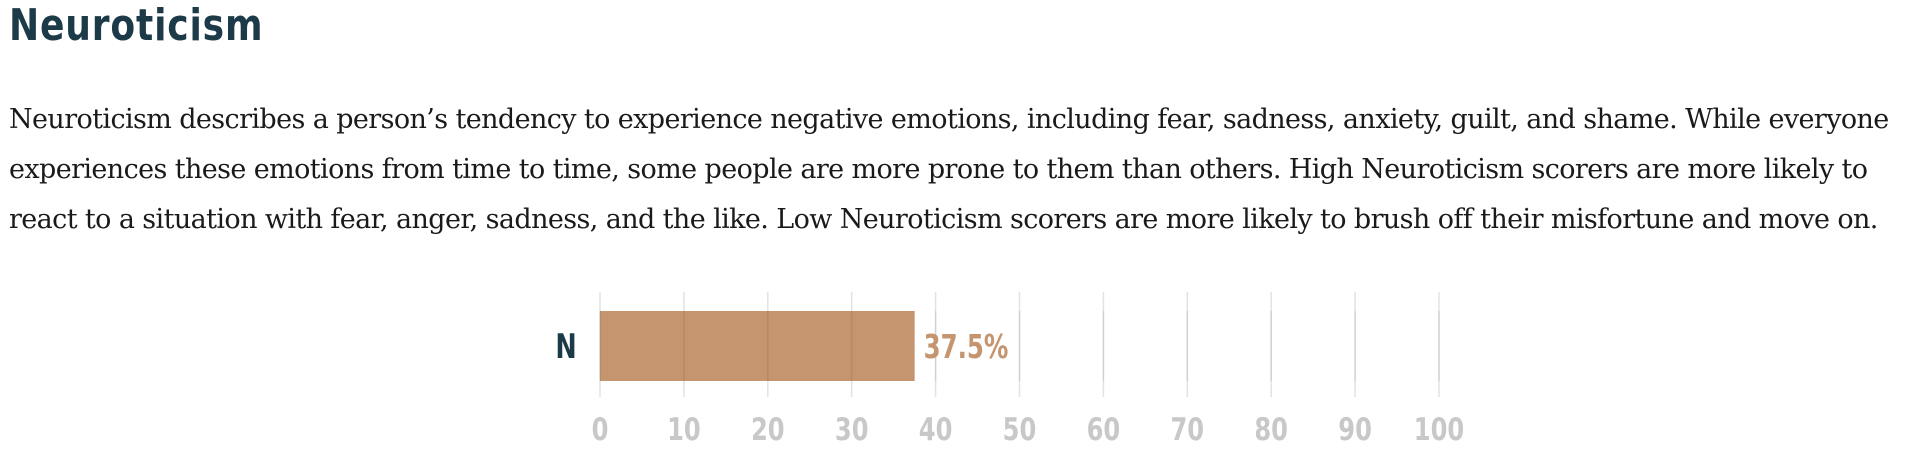 This screenshot has width=1916, height=454. Describe the element at coordinates (565, 347) in the screenshot. I see `category-label: N` at that location.